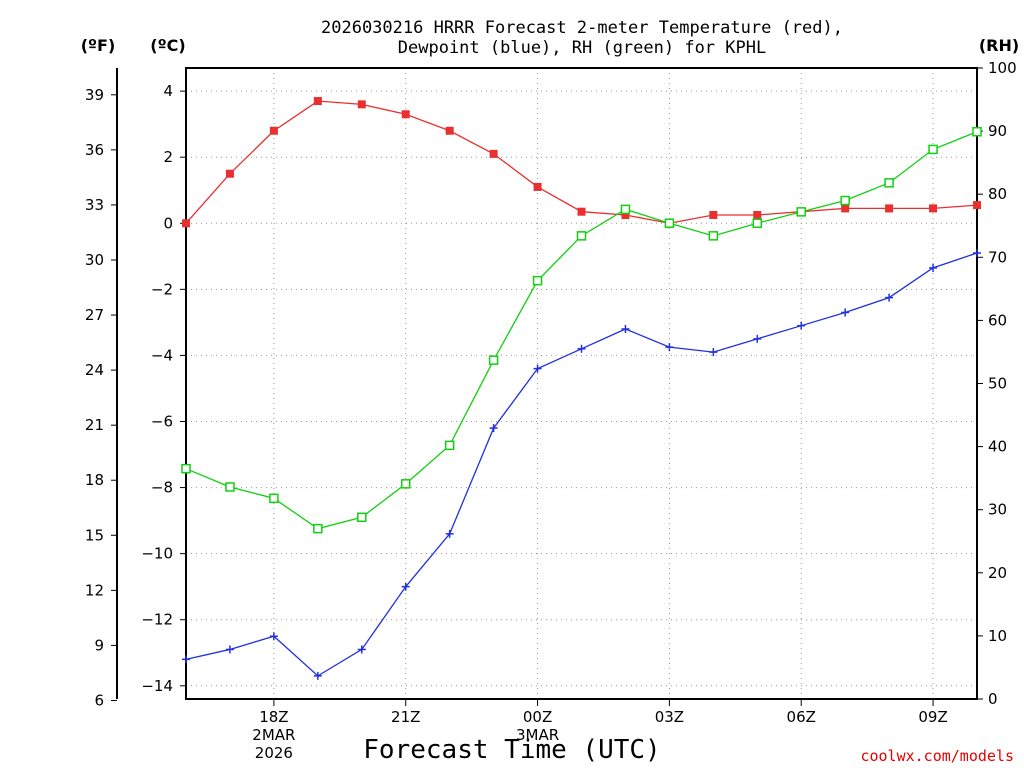  Describe the element at coordinates (669, 717) in the screenshot. I see `x-tick-label: 03Z` at that location.